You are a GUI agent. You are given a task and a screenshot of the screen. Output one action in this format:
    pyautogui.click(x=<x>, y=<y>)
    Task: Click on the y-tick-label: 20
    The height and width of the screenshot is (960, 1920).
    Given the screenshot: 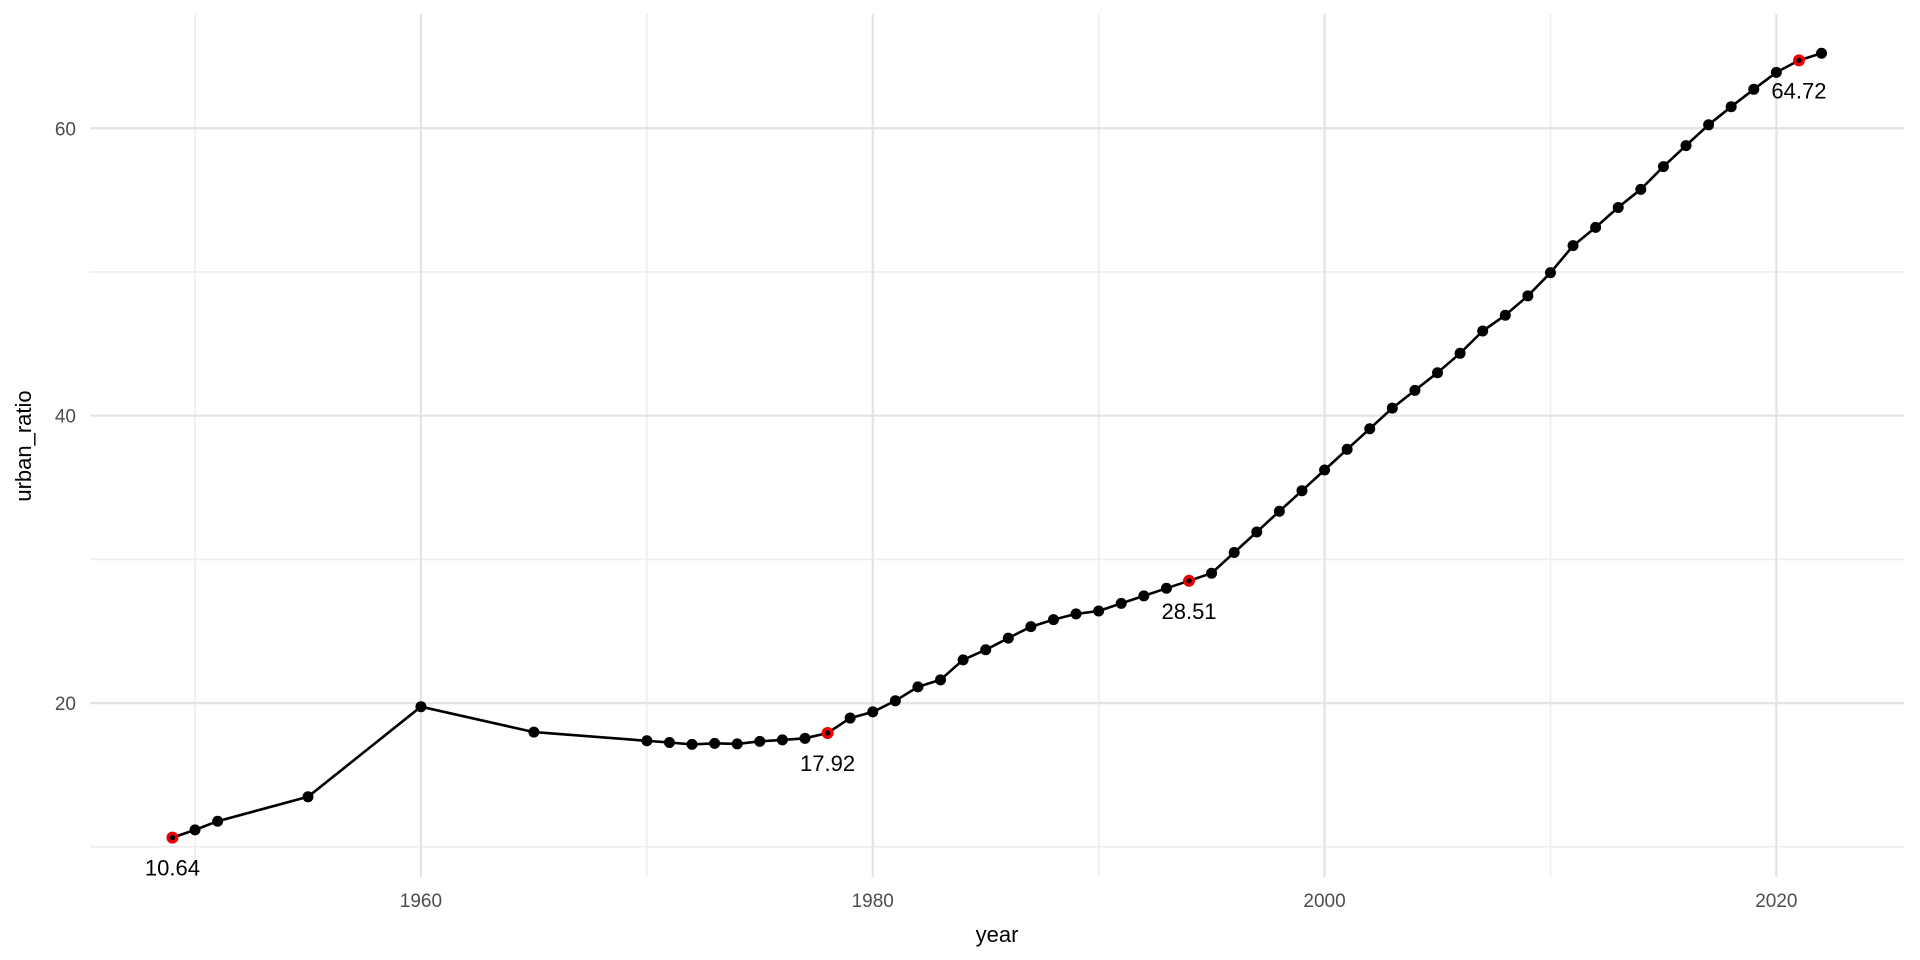 What is the action you would take?
    pyautogui.click(x=65, y=704)
    